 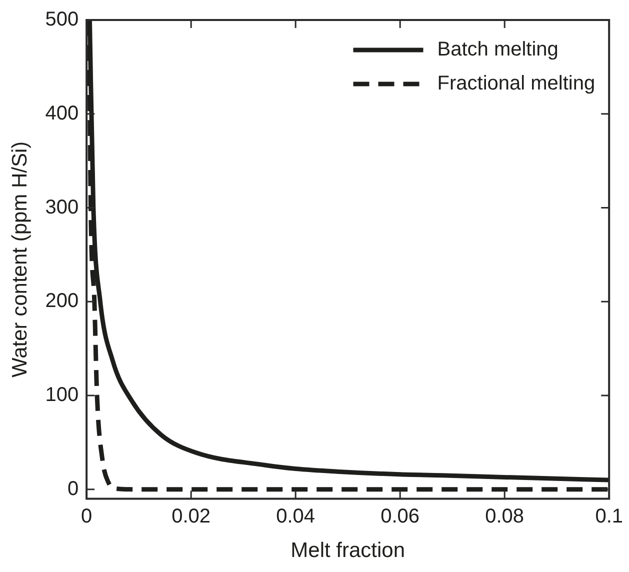 I want to click on y-tick-label: 100, so click(x=62, y=395).